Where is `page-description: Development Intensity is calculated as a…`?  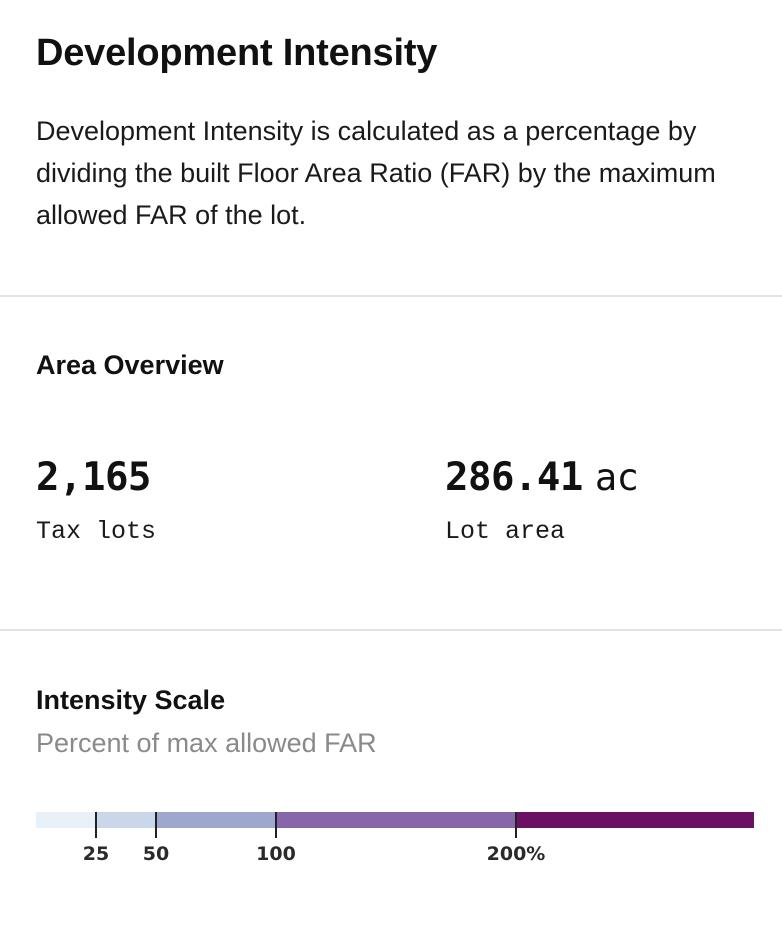 page-description: Development Intensity is calculated as a… is located at coordinates (376, 173).